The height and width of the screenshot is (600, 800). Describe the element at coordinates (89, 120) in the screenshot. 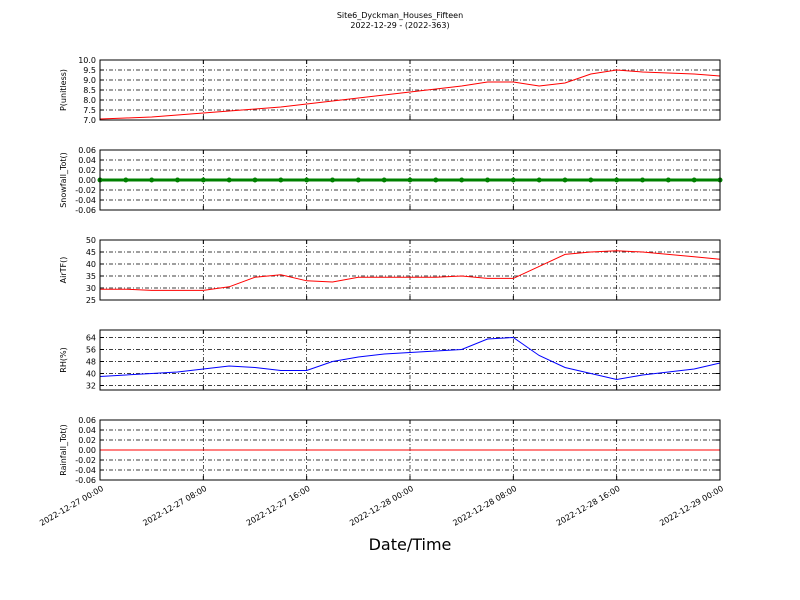

I see `y-tick-label: 7.0` at that location.